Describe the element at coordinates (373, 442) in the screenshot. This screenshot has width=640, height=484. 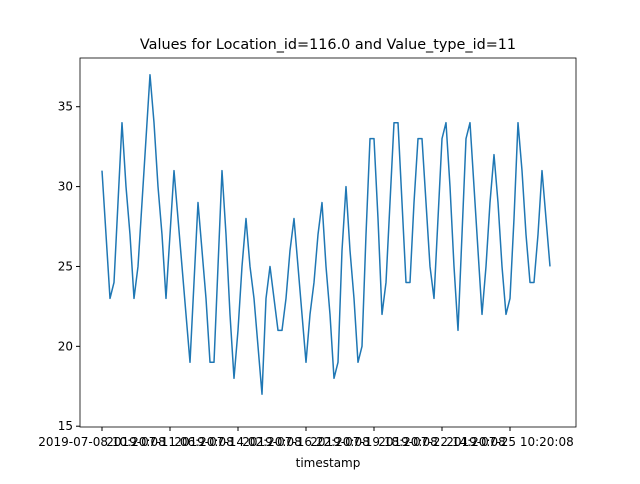
I see `x-tick-label: 2019-07-19 18:20:08` at that location.